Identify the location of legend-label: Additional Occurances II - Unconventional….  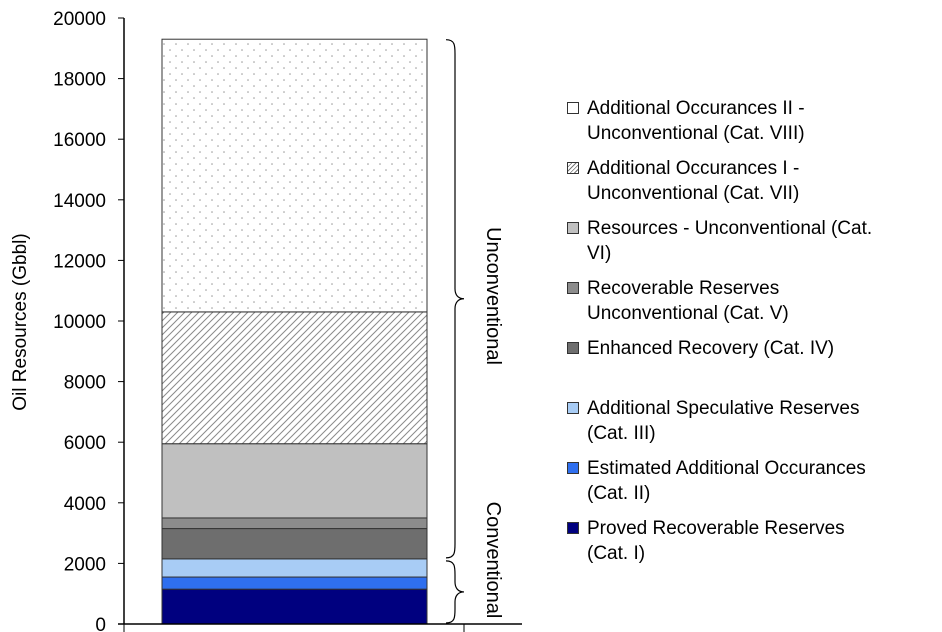
(696, 121).